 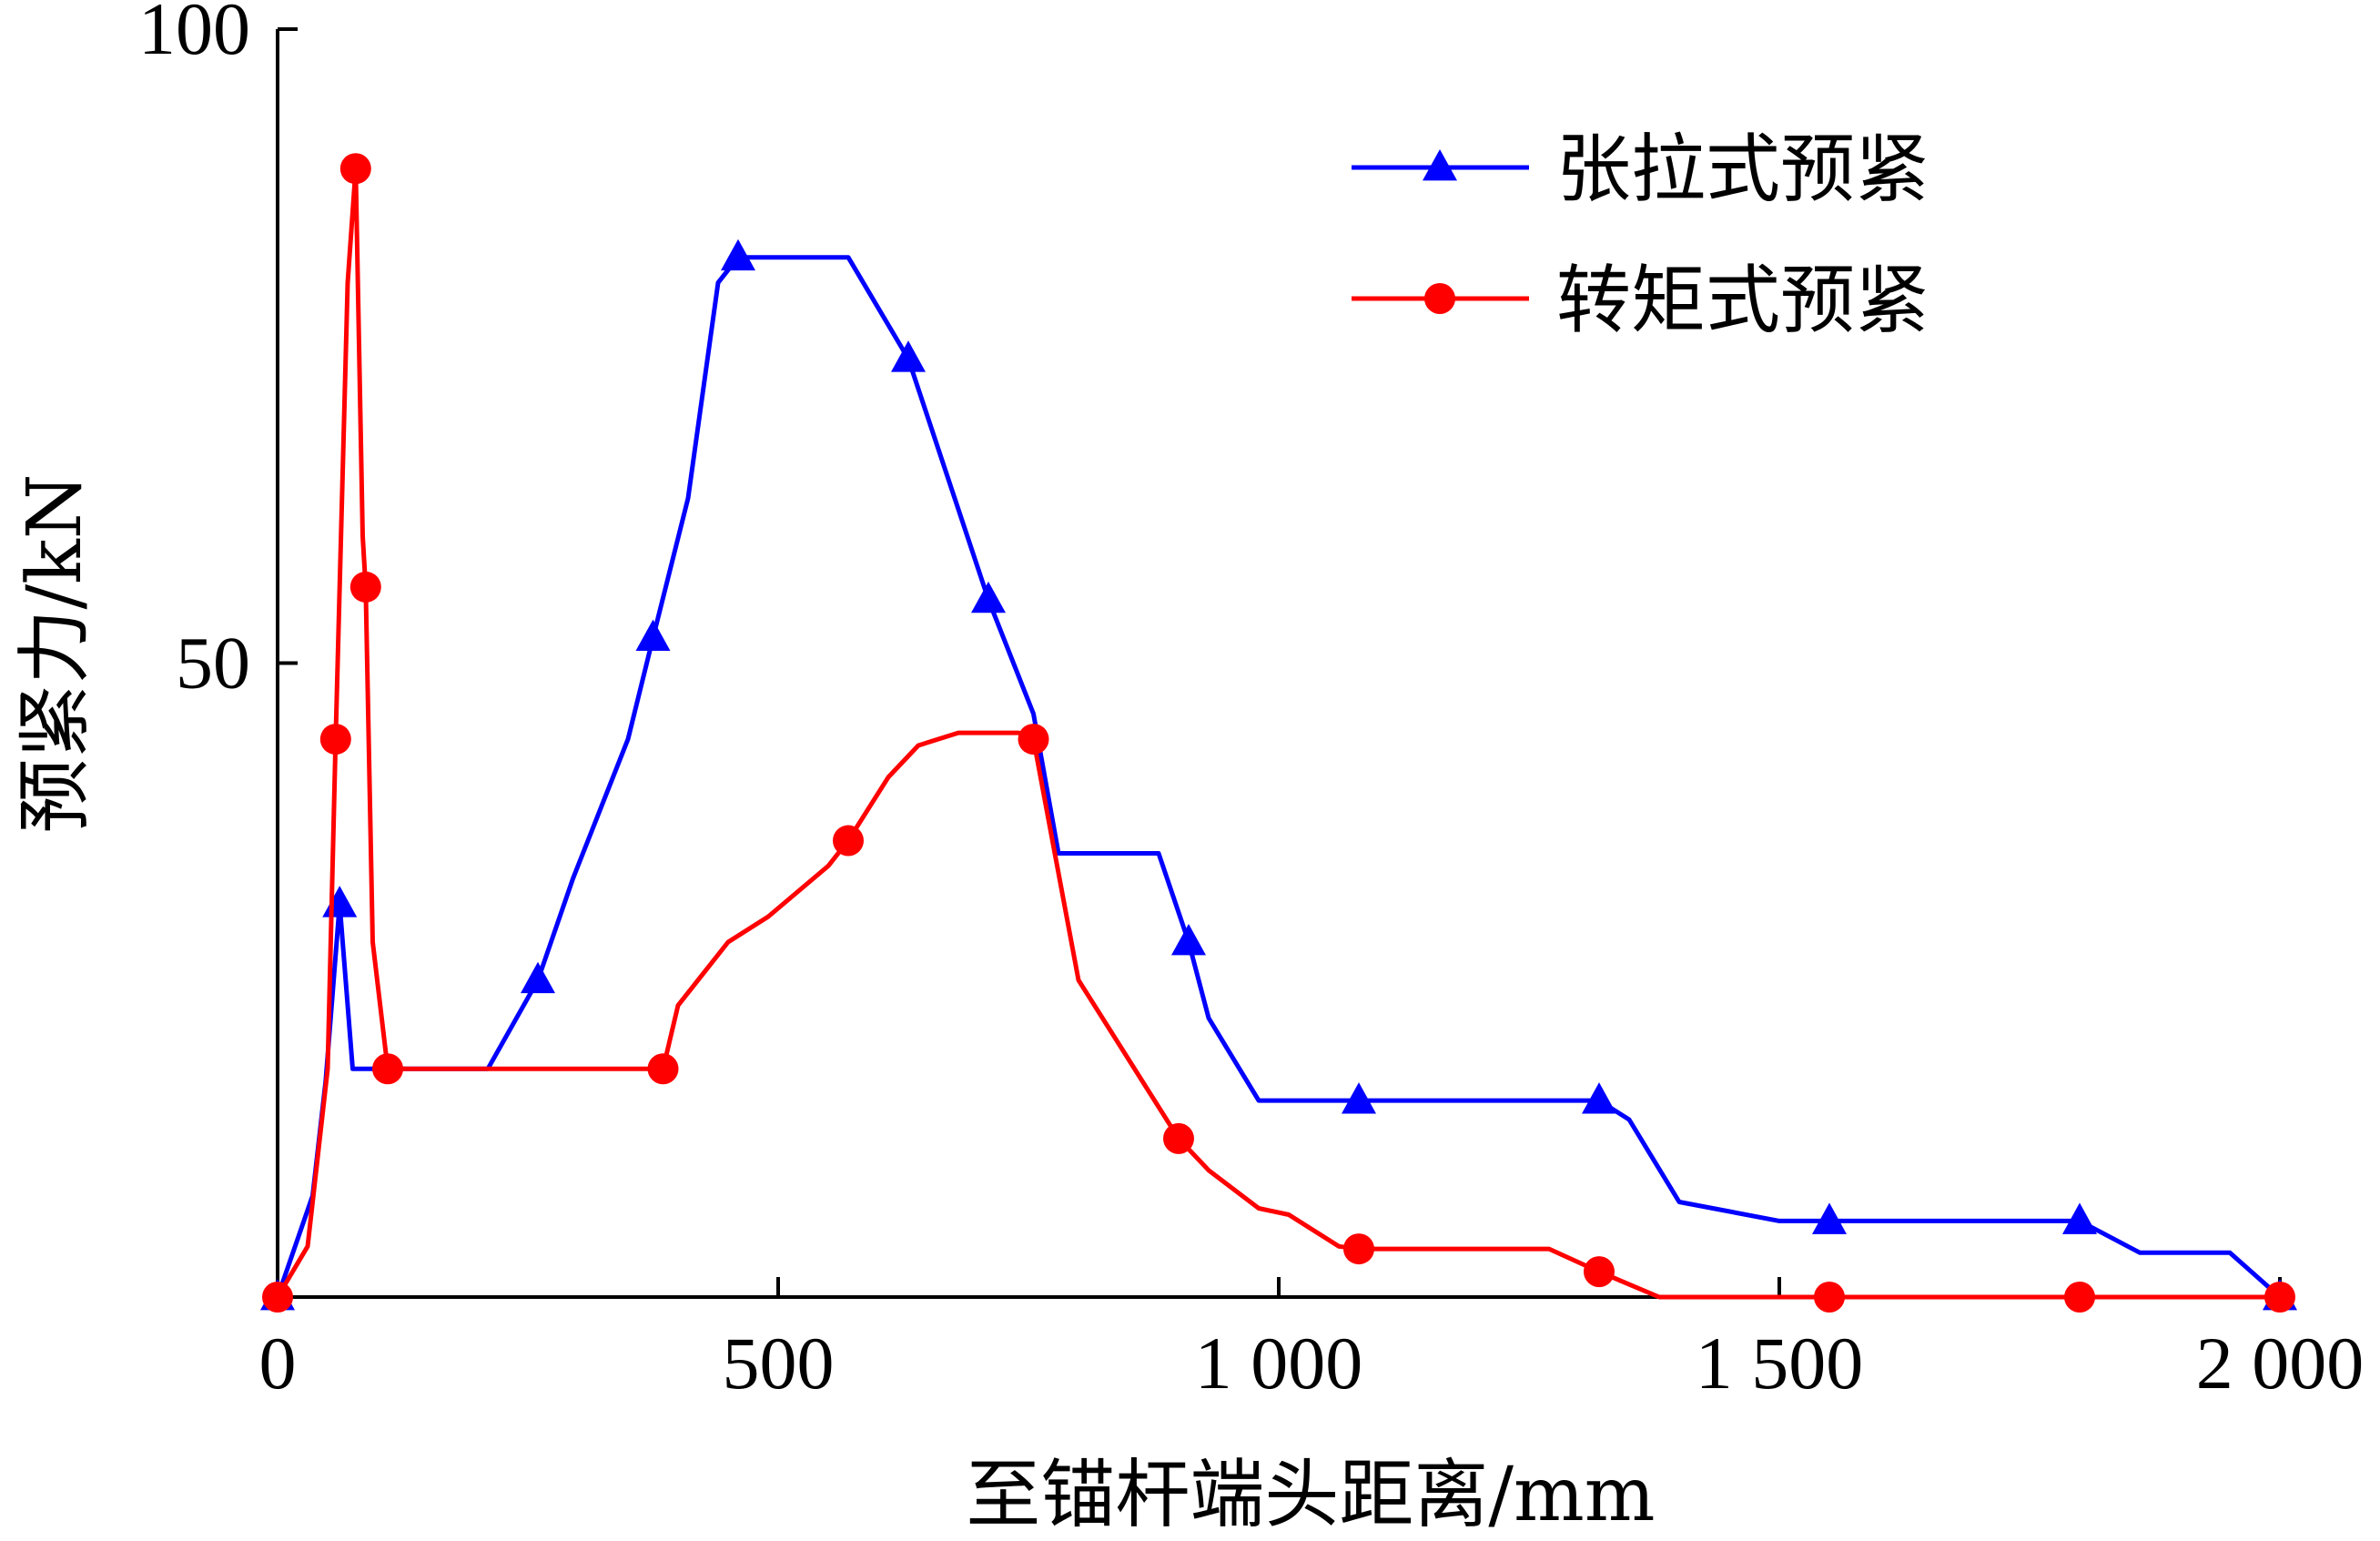 I want to click on x-tick-label: 2 000, so click(x=2280, y=1363).